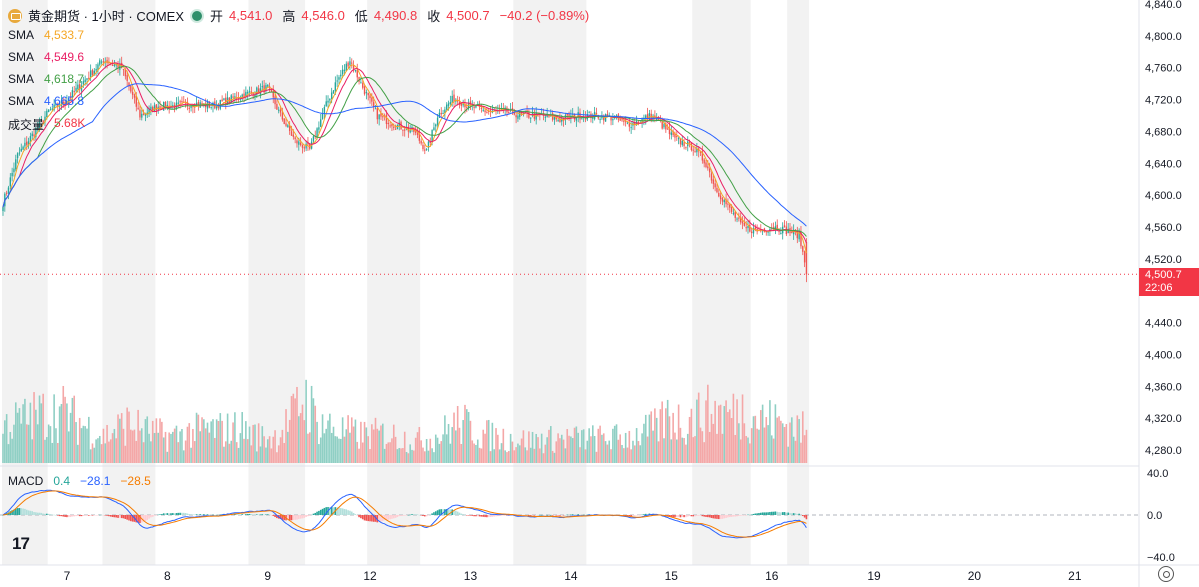 Image resolution: width=1199 pixels, height=587 pixels. Describe the element at coordinates (46, 35) in the screenshot. I see `legend-sma-1: SMA 4,533.7` at that location.